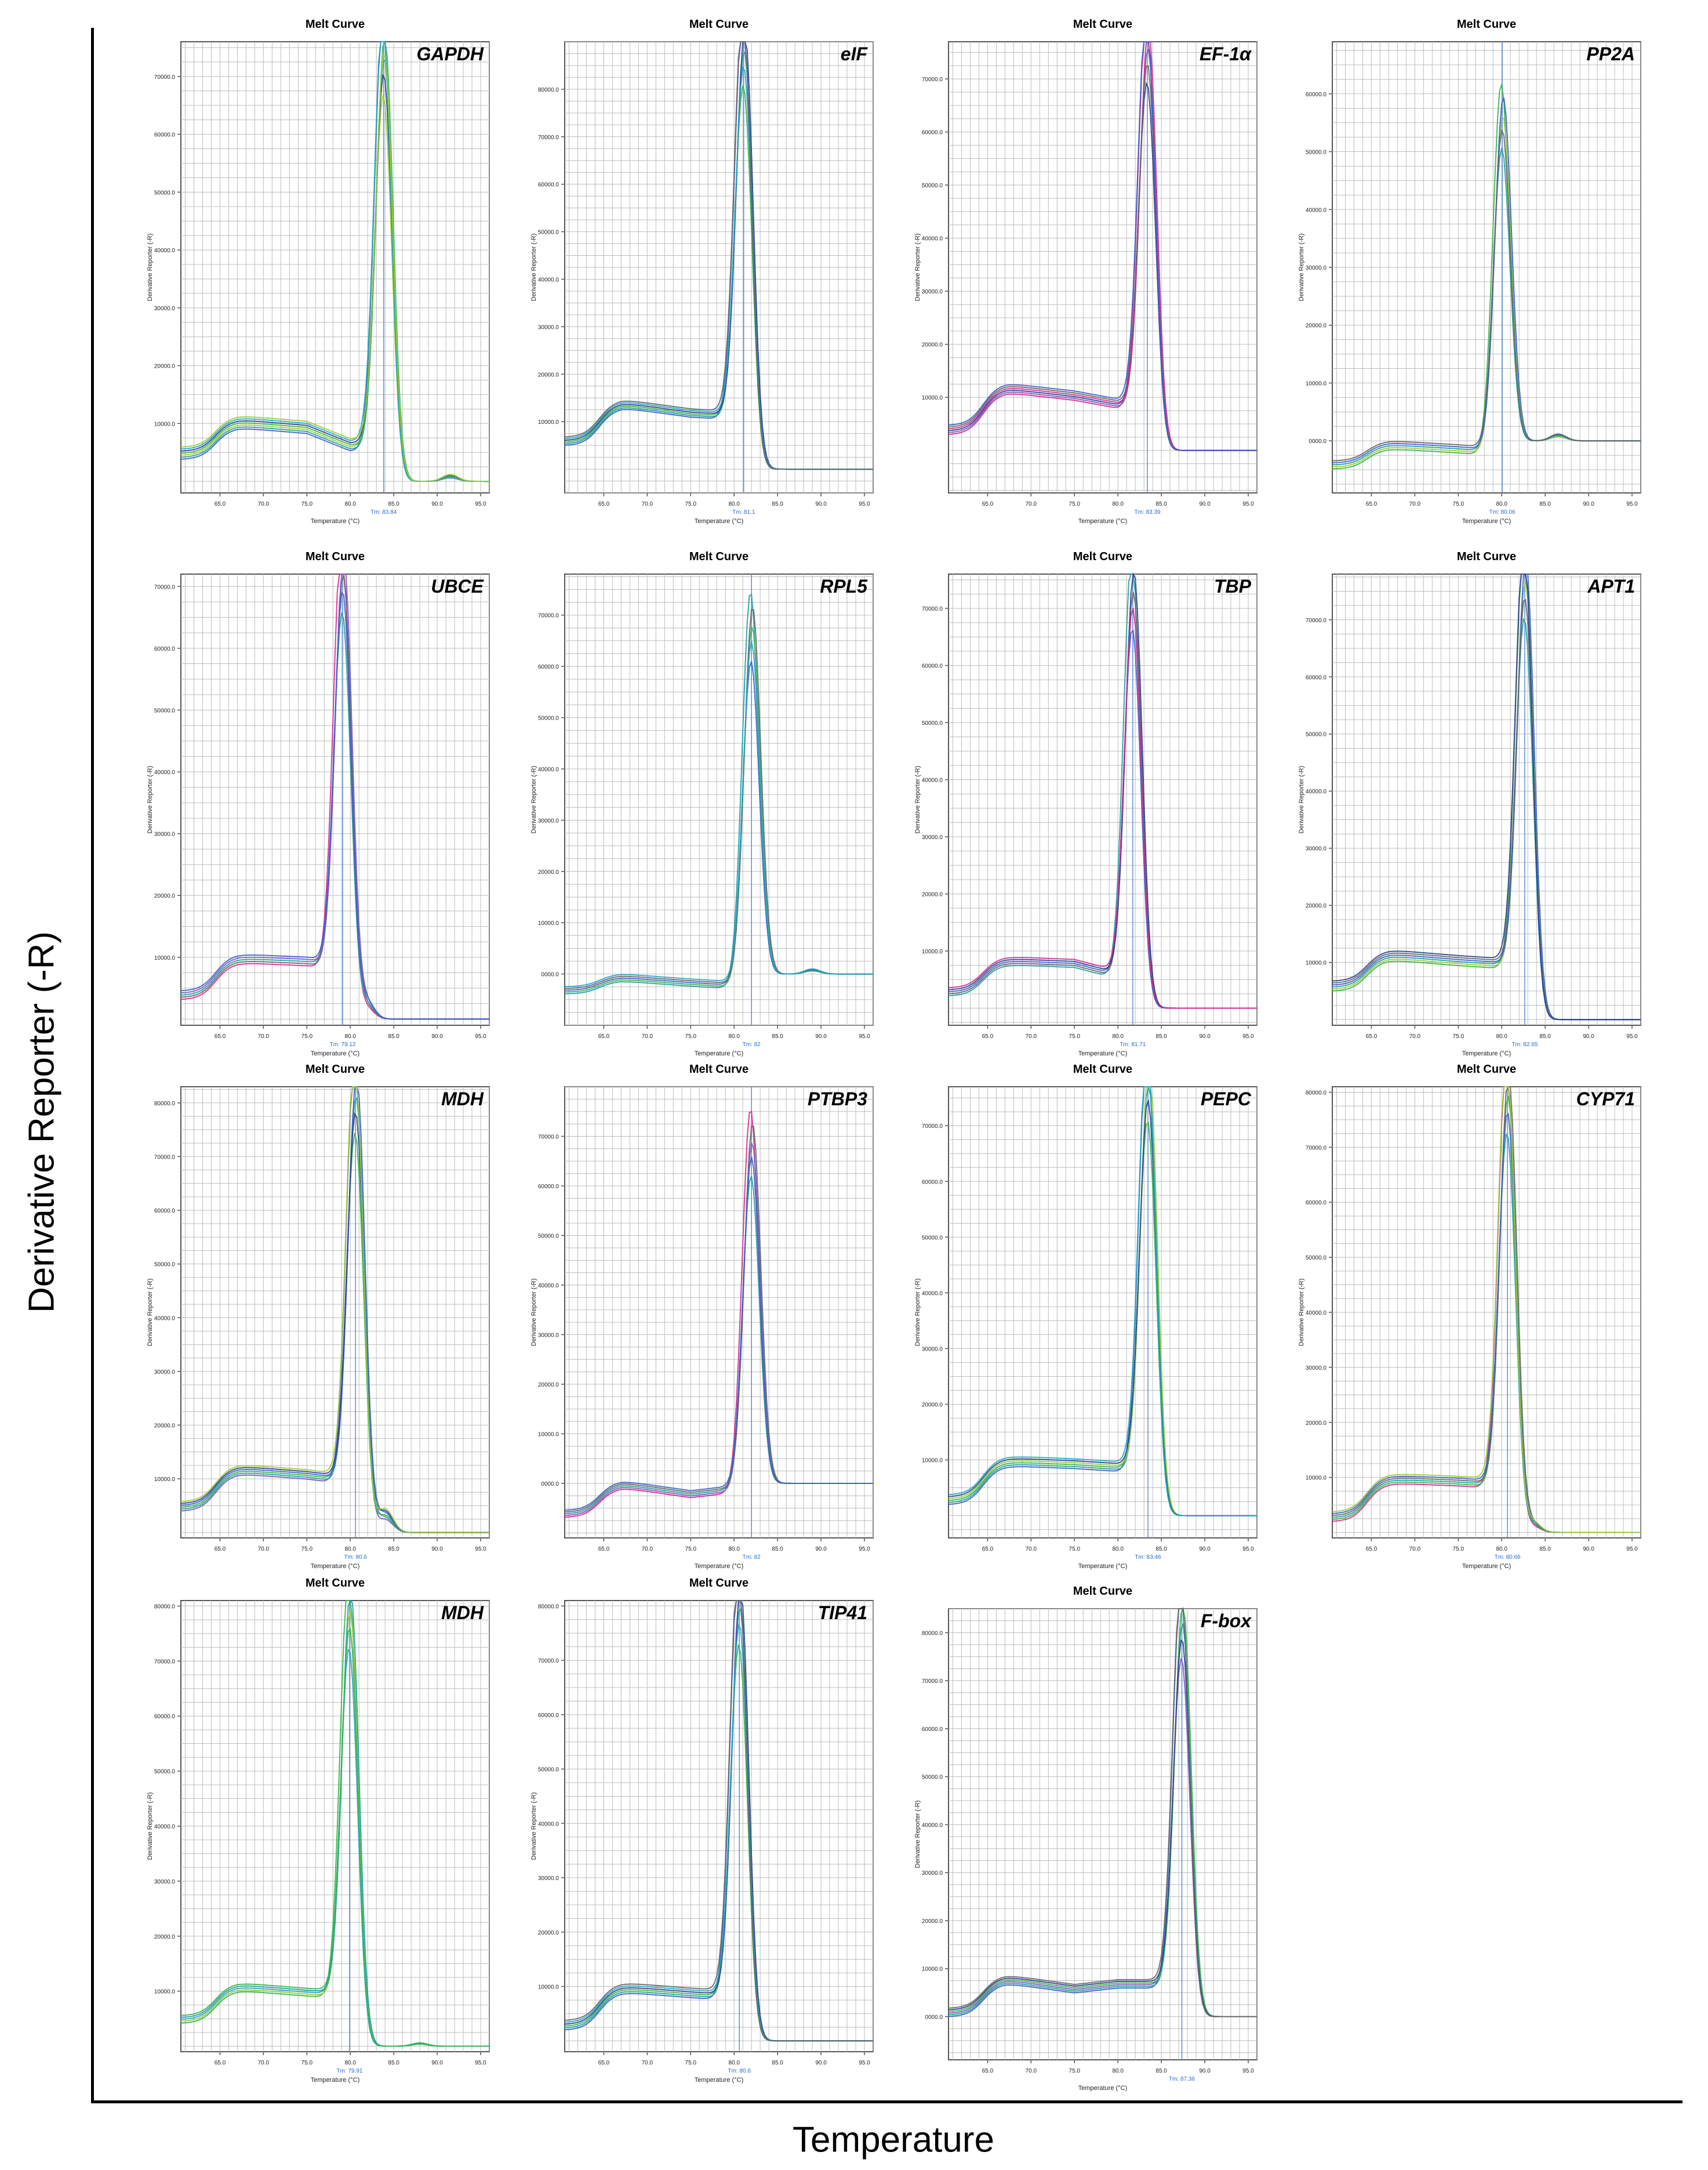 The image size is (1708, 2170). Describe the element at coordinates (739, 2071) in the screenshot. I see `tm-label: Tm: 80.6` at that location.